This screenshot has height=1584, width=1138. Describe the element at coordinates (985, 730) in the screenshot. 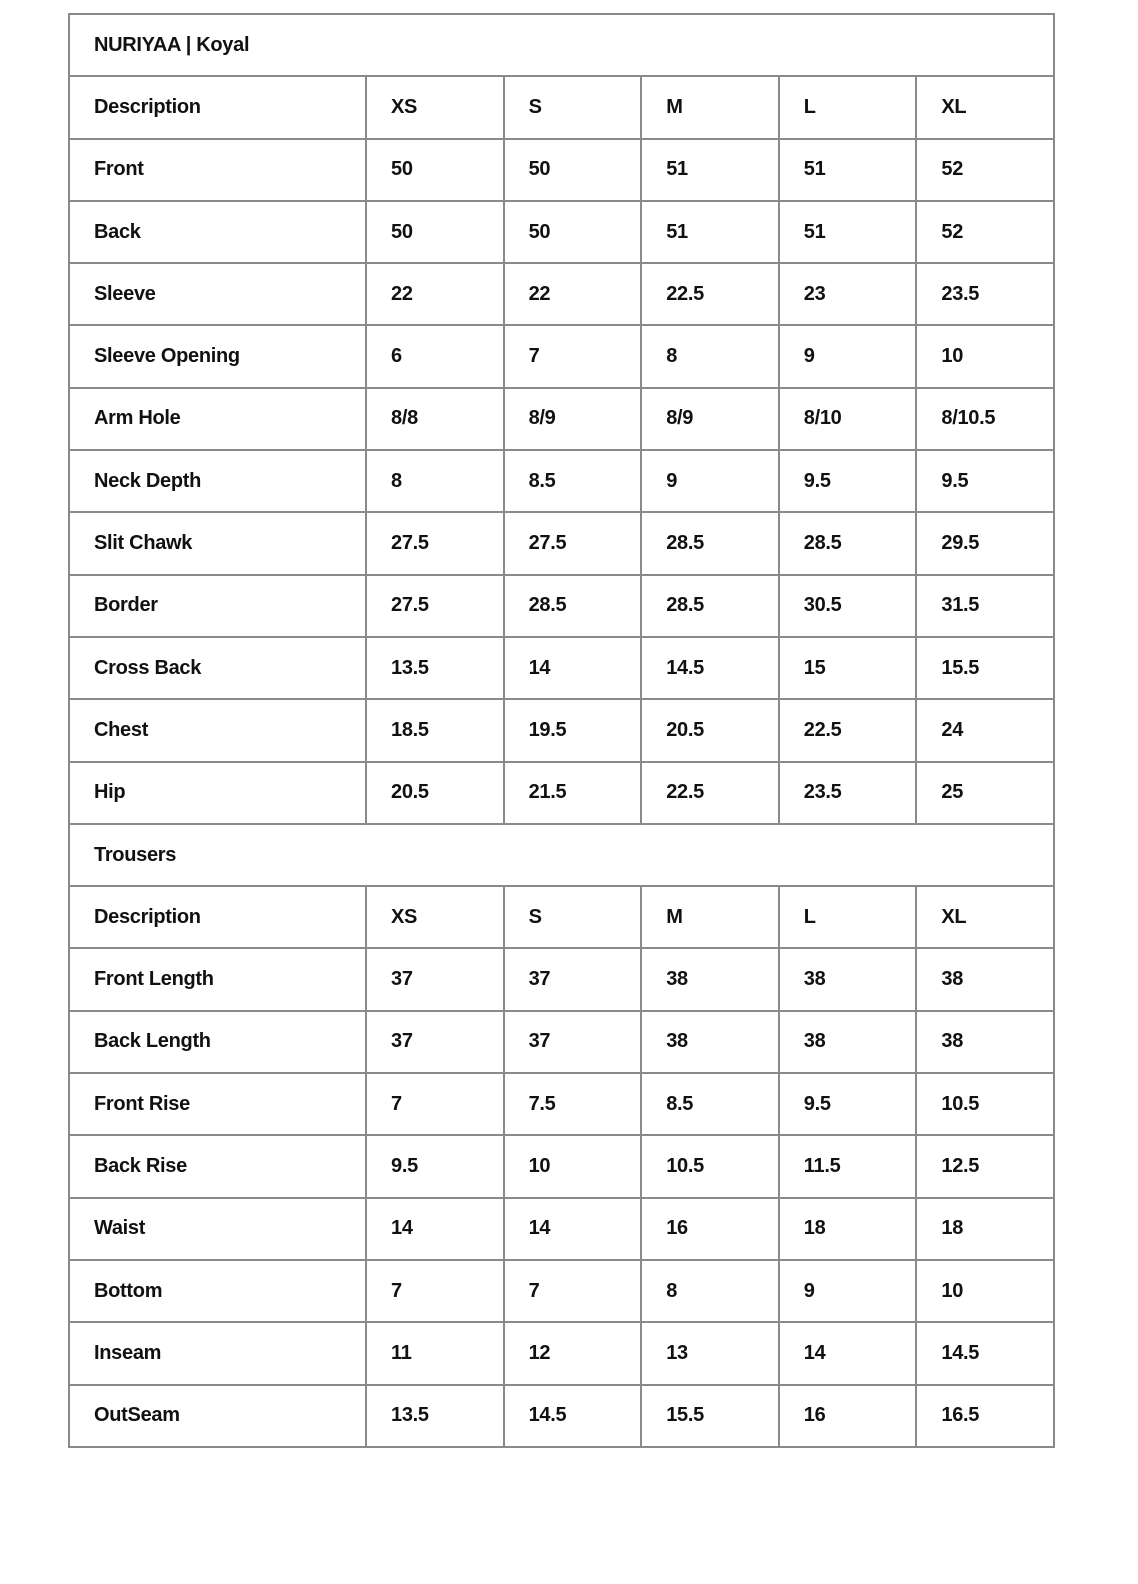

I see `measurement-cell: 24` at that location.